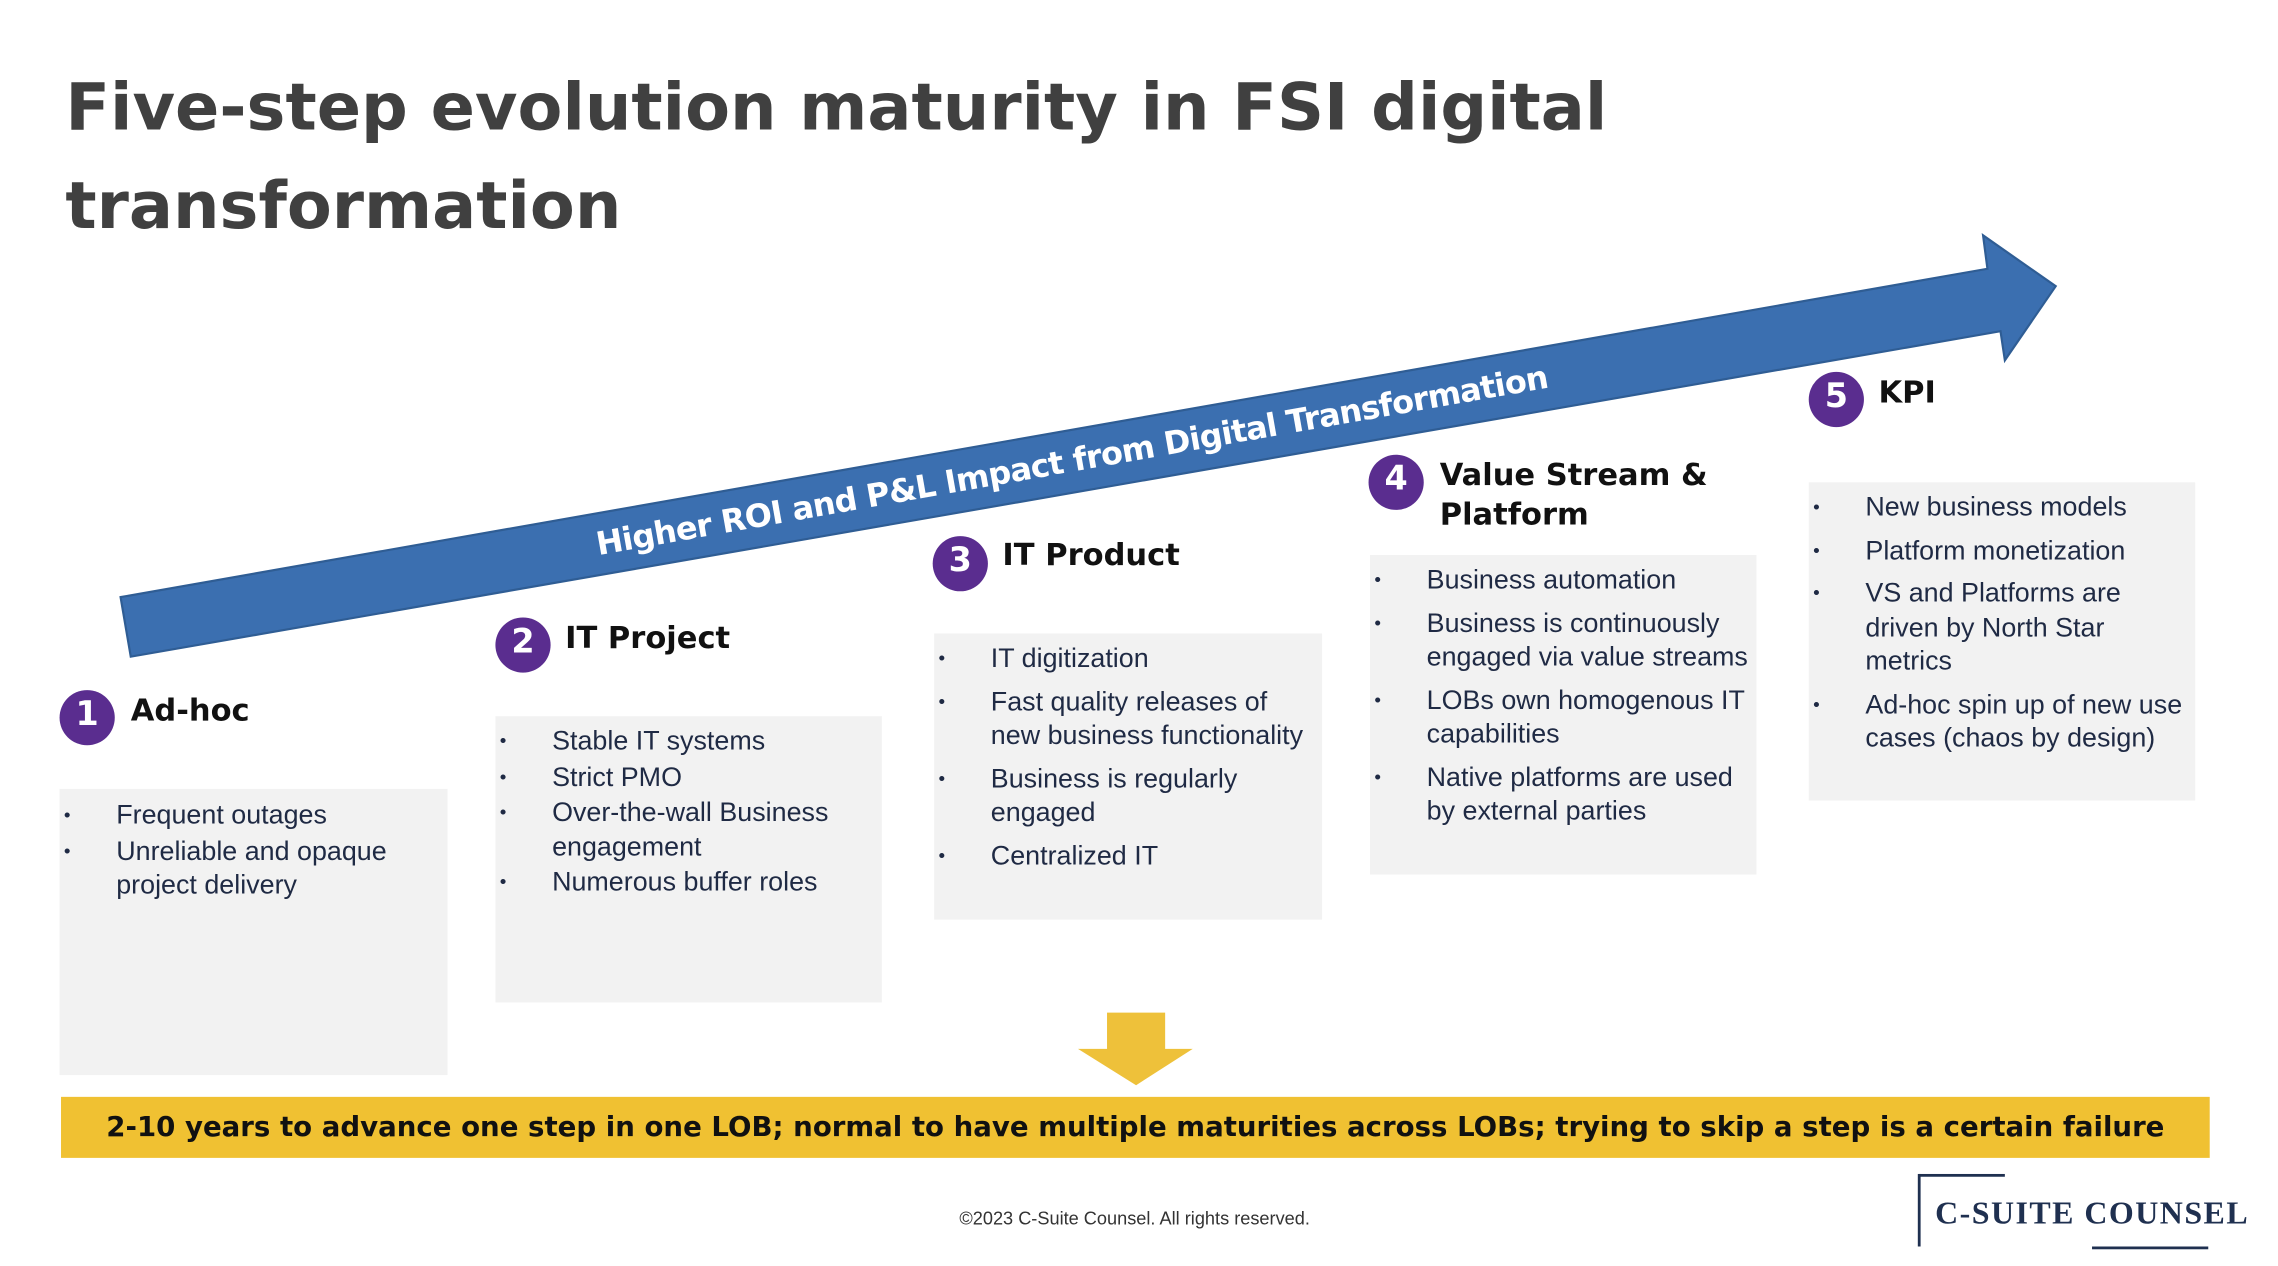  Describe the element at coordinates (685, 881) in the screenshot. I see `bullet: Numerous buffer roles` at that location.